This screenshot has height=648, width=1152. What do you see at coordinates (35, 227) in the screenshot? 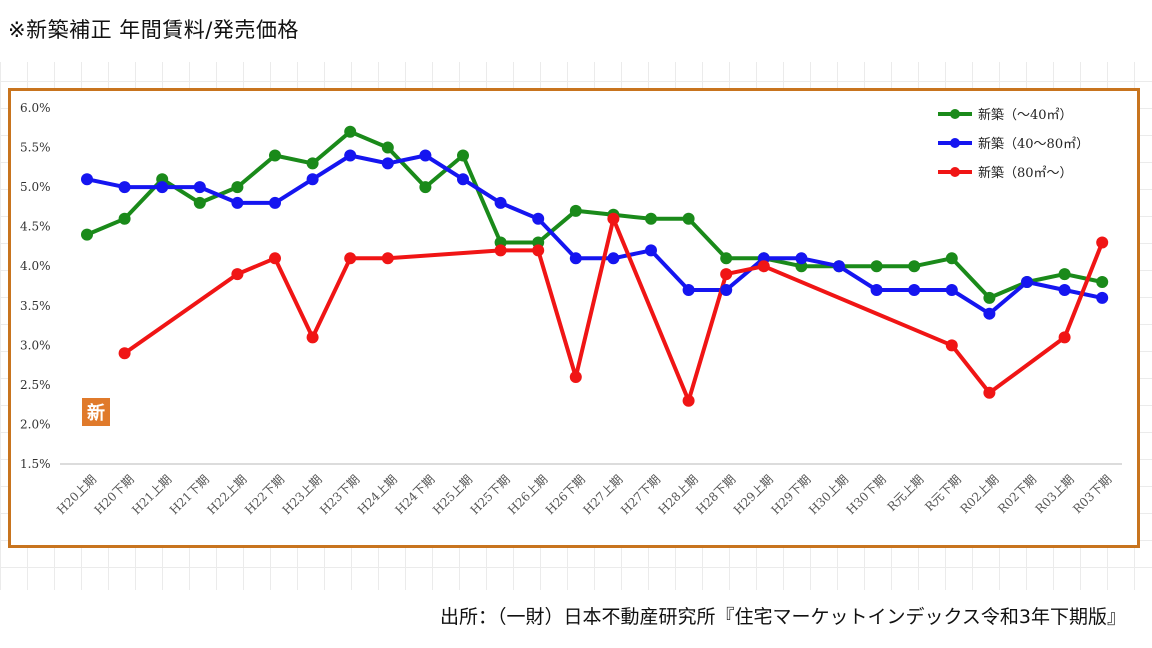
I see `y-tick-label: 4.5%` at bounding box center [35, 227].